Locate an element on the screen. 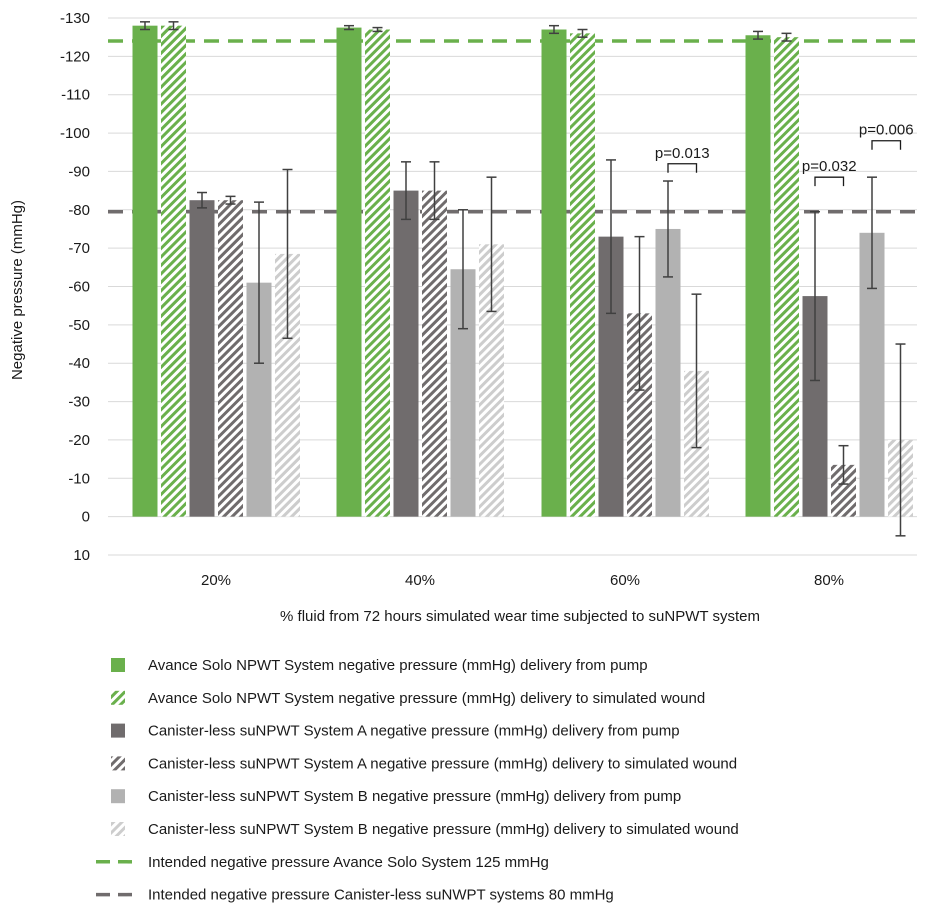  y-tick-label: 10 is located at coordinates (81, 555).